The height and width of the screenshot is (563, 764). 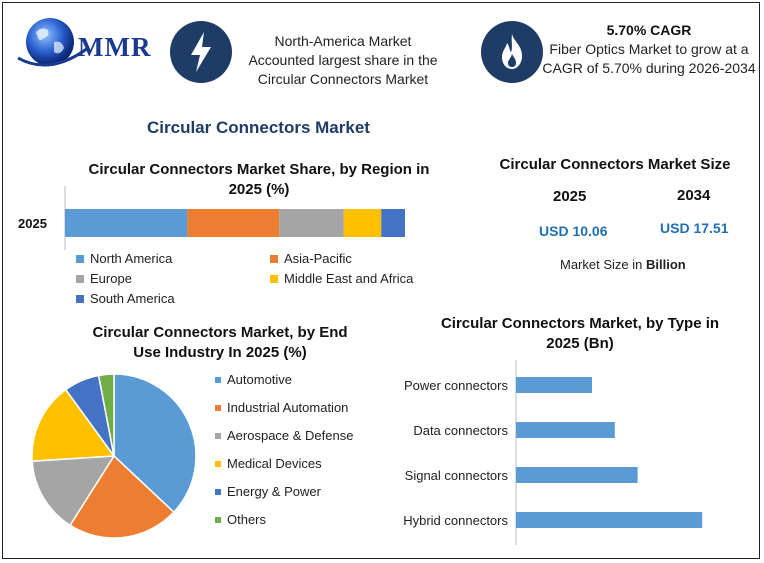 I want to click on cagr-line: CAGR of 5.70% during 2026-2034, so click(x=649, y=68).